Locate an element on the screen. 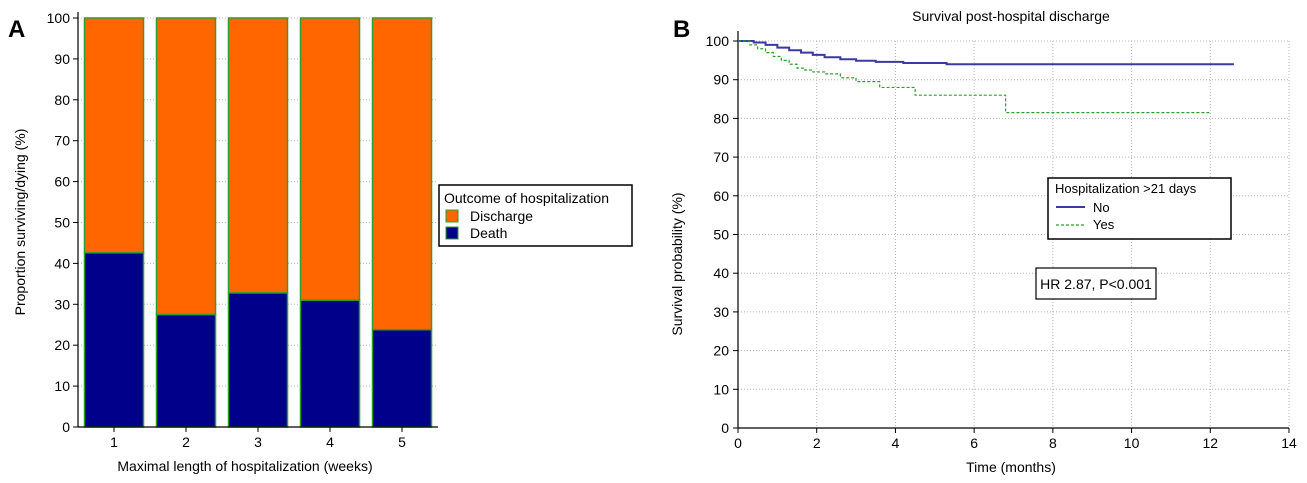 The height and width of the screenshot is (483, 1307). chart-b-legend-box is located at coordinates (1139, 208).